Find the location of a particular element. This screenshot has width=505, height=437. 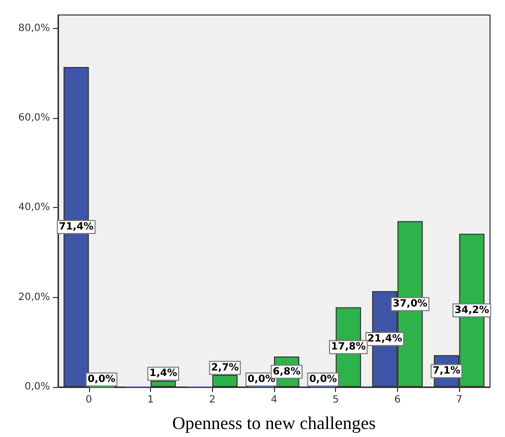

data-label: 7,1% is located at coordinates (446, 371).